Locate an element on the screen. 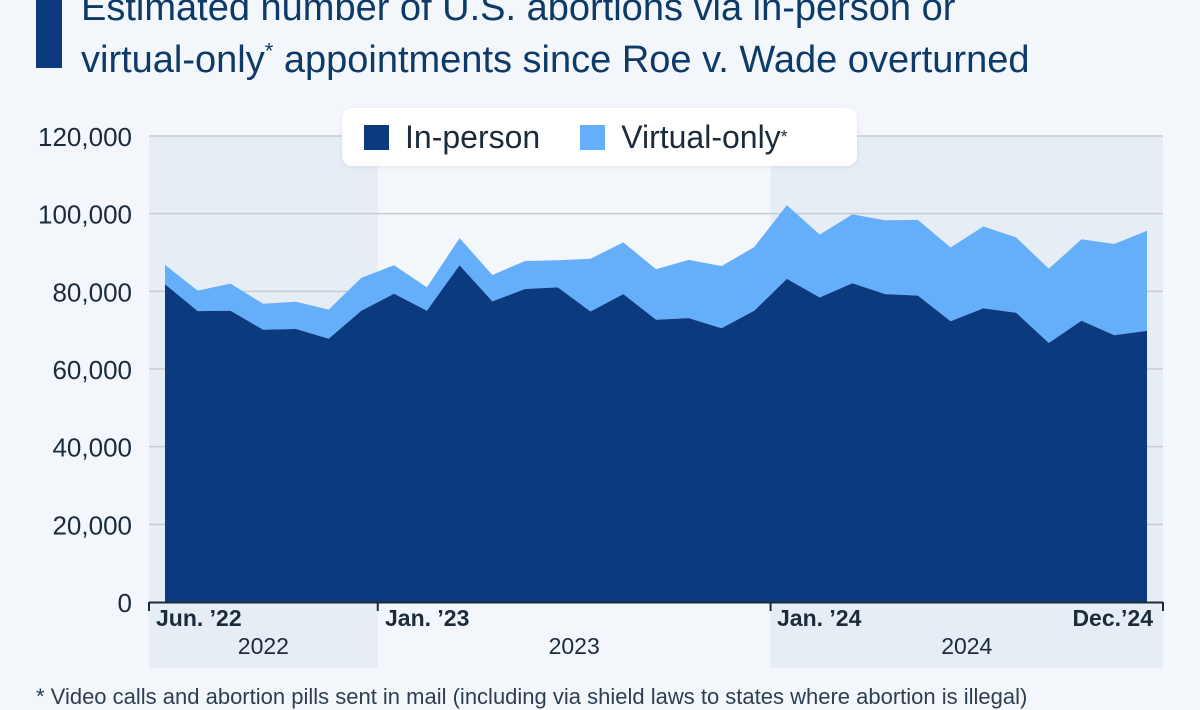 Image resolution: width=1200 pixels, height=710 pixels. legend-label-in-person: In-person is located at coordinates (473, 136).